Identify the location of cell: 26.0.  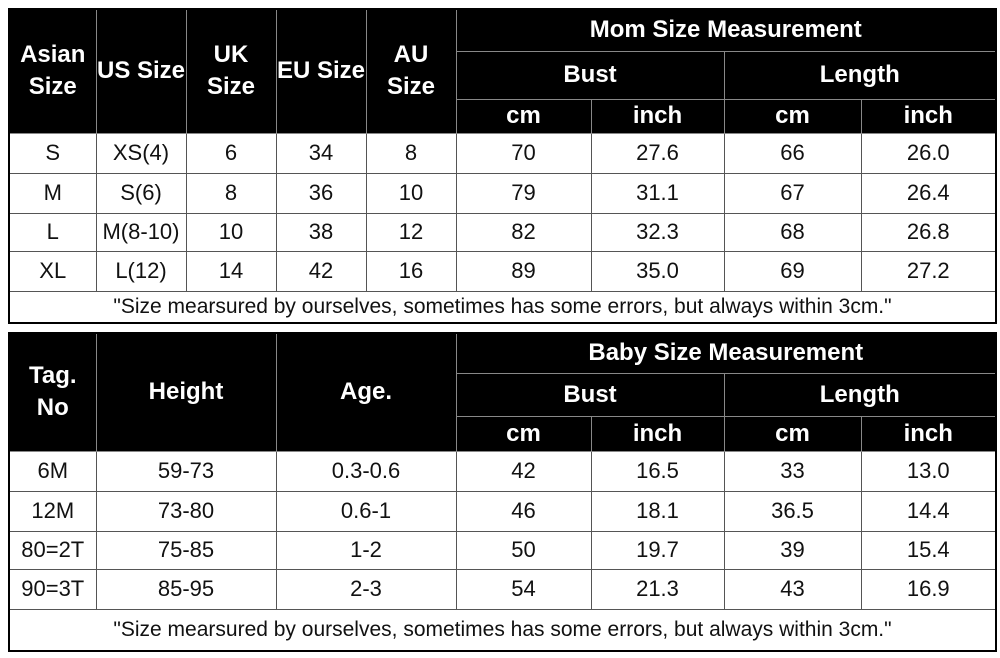
(928, 153).